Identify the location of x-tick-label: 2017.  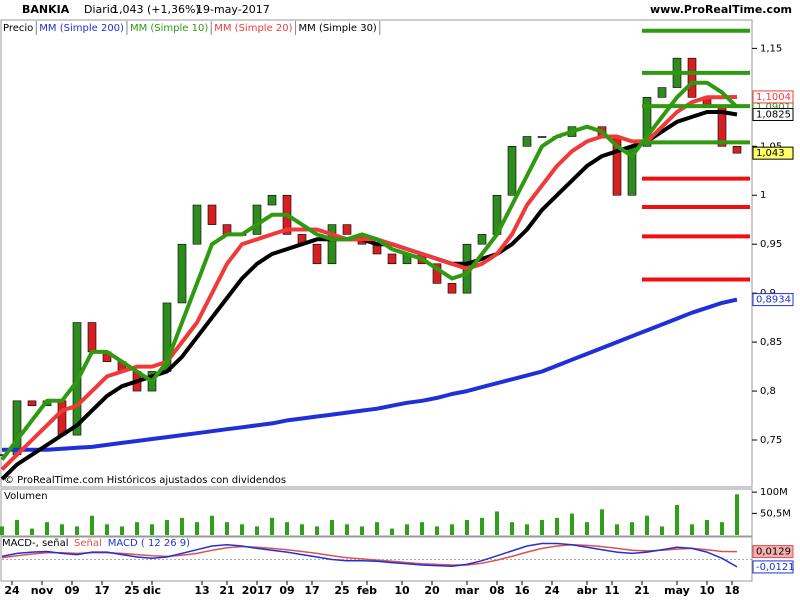
(257, 590).